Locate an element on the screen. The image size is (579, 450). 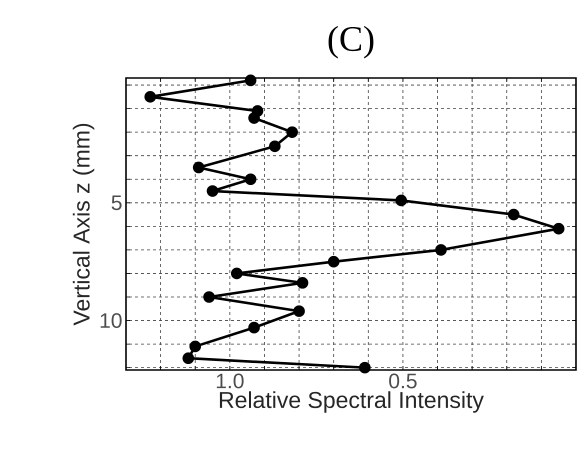
chart-title: (C) is located at coordinates (351, 42).